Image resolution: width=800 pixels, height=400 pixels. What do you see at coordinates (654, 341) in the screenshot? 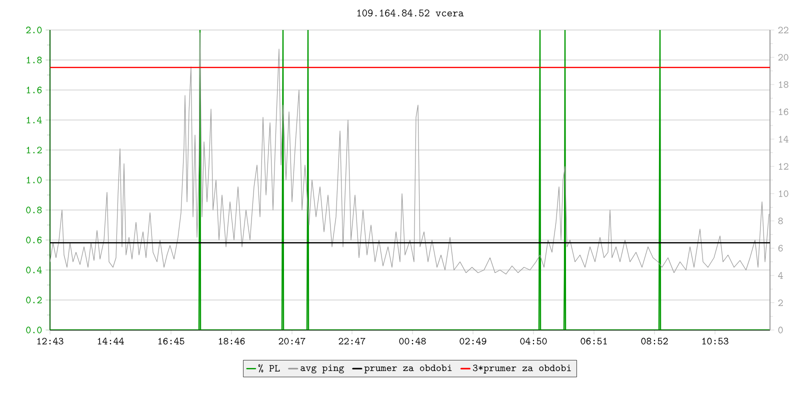
I see `x-tick-label: 08:52` at bounding box center [654, 341].